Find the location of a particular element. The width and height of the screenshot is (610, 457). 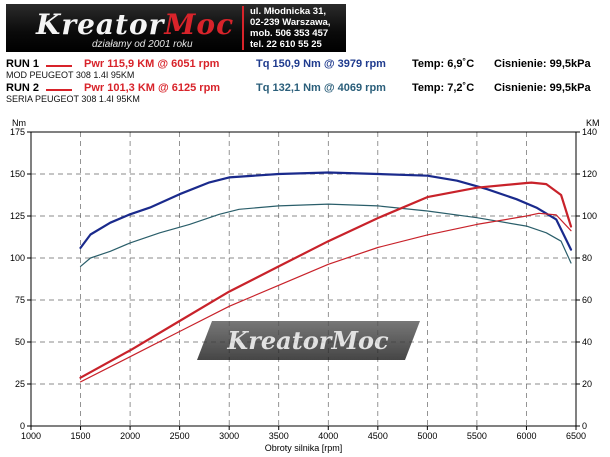

run-2-description: SERIA PEUGEOT 308 1.4I 95KM is located at coordinates (73, 99).